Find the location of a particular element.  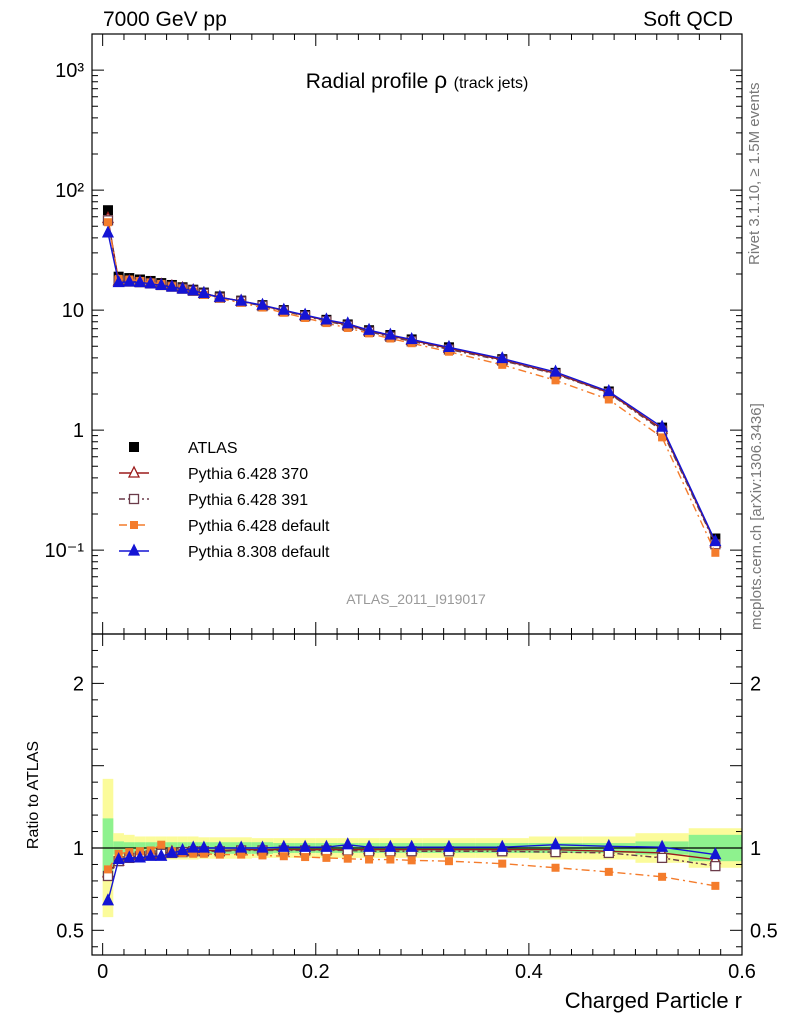

legend-item-pythia-8-308-default-label: Pythia 8.308 default is located at coordinates (259, 552).